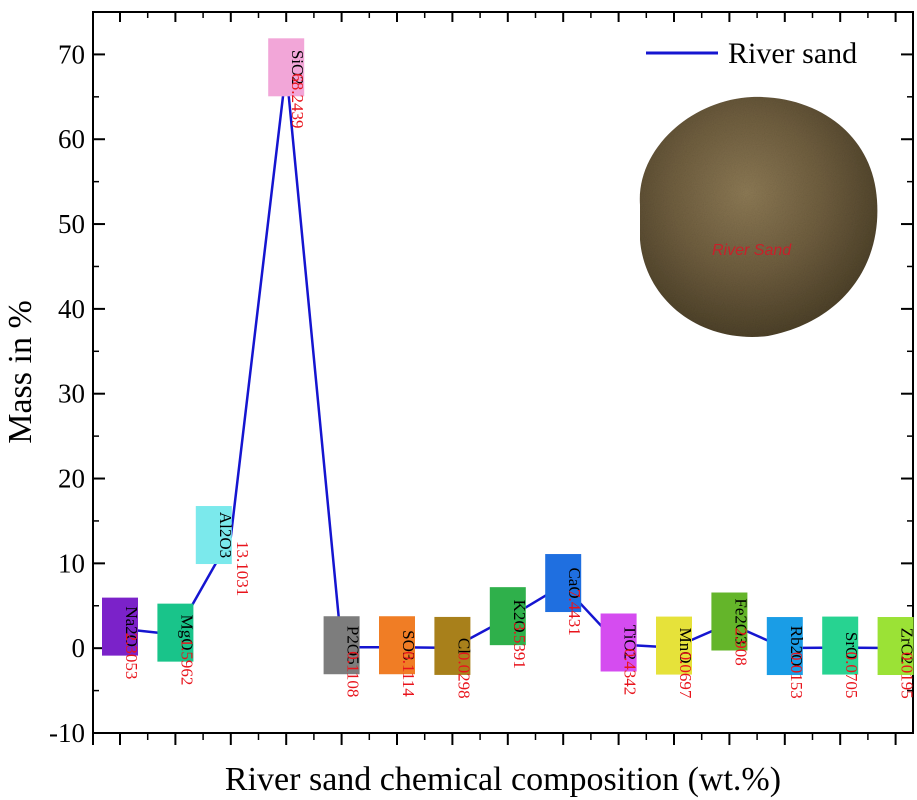  Describe the element at coordinates (796, 675) in the screenshot. I see `value-label: 0.0153` at that location.